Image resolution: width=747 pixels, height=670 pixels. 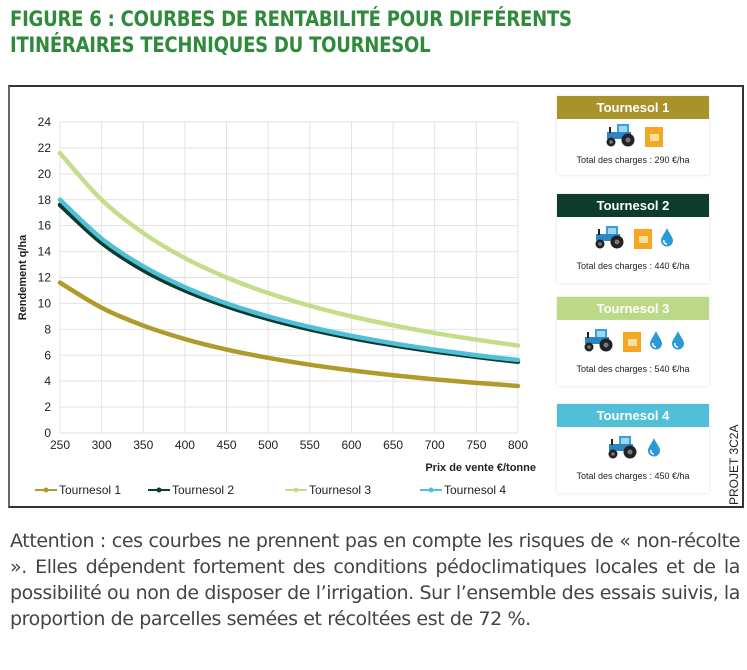 I want to click on x-tick-label: 700, so click(x=435, y=445).